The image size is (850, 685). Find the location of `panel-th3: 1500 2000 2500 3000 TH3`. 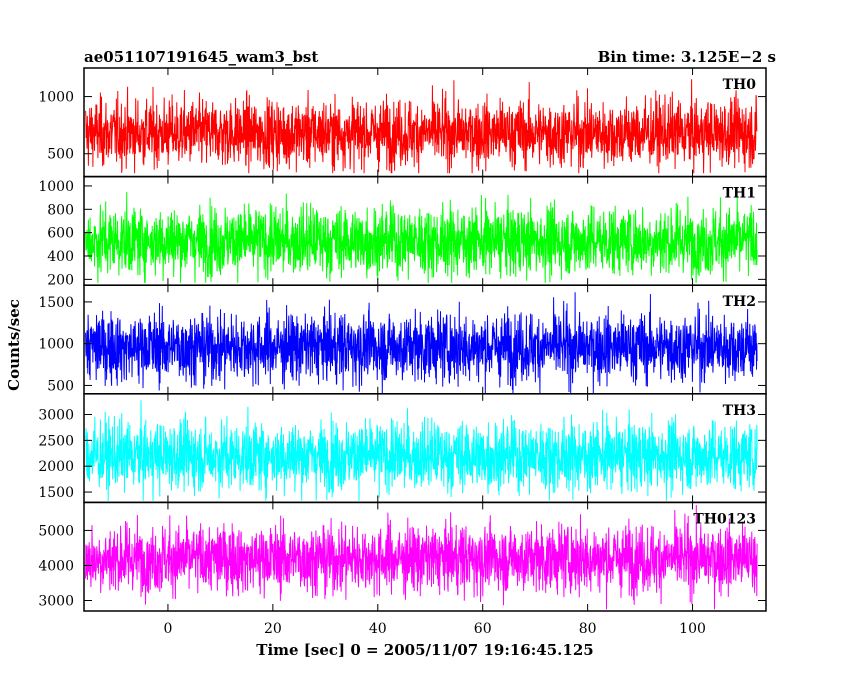

panel-th3: 1500 2000 2500 3000 TH3 is located at coordinates (402, 448).